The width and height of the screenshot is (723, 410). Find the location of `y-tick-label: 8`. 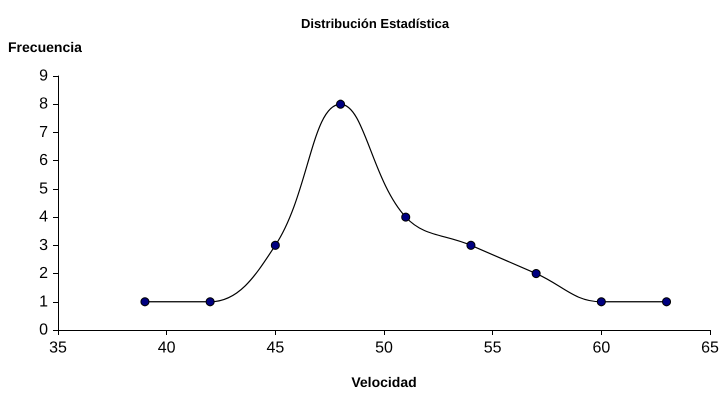

y-tick-label: 8 is located at coordinates (43, 104).